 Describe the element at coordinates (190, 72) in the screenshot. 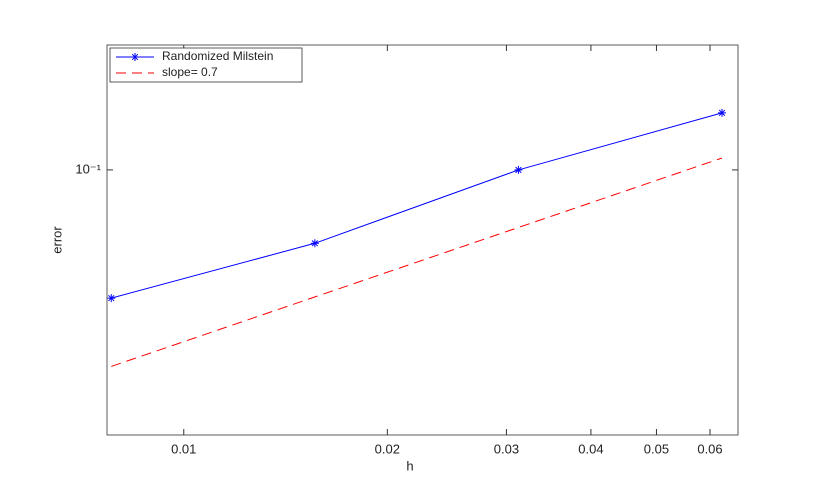

I see `legend-label: slope= 0.7` at that location.